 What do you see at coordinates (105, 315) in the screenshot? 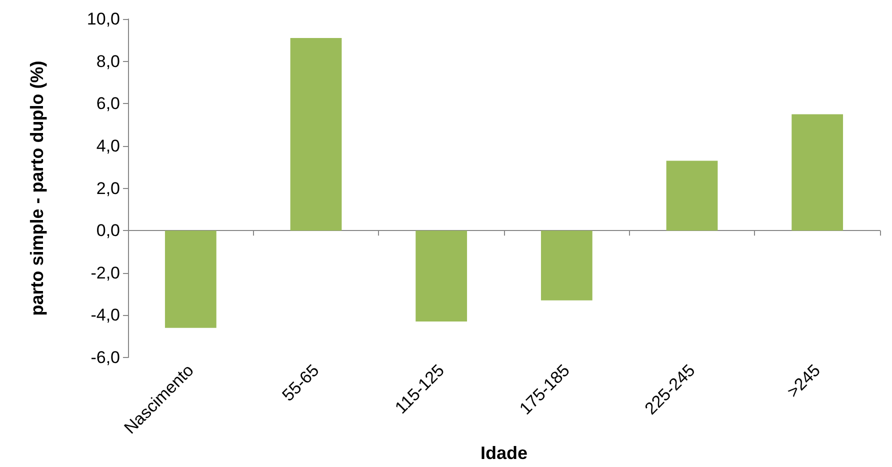
I see `y-tick-label: -4,0` at bounding box center [105, 315].